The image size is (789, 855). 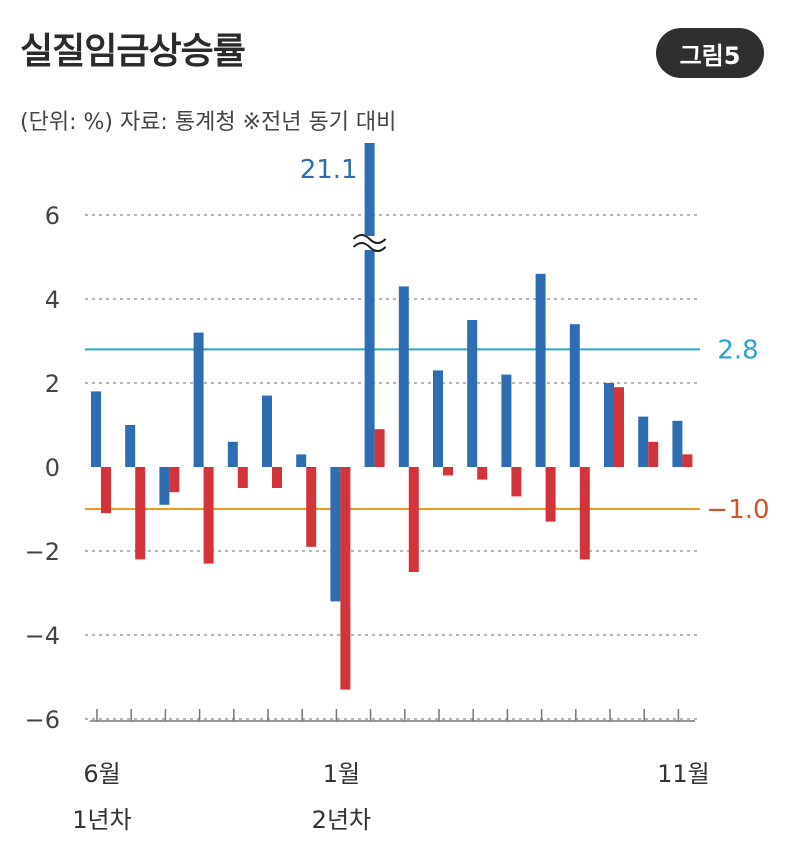 What do you see at coordinates (52, 216) in the screenshot?
I see `y-tick-label: 6` at bounding box center [52, 216].